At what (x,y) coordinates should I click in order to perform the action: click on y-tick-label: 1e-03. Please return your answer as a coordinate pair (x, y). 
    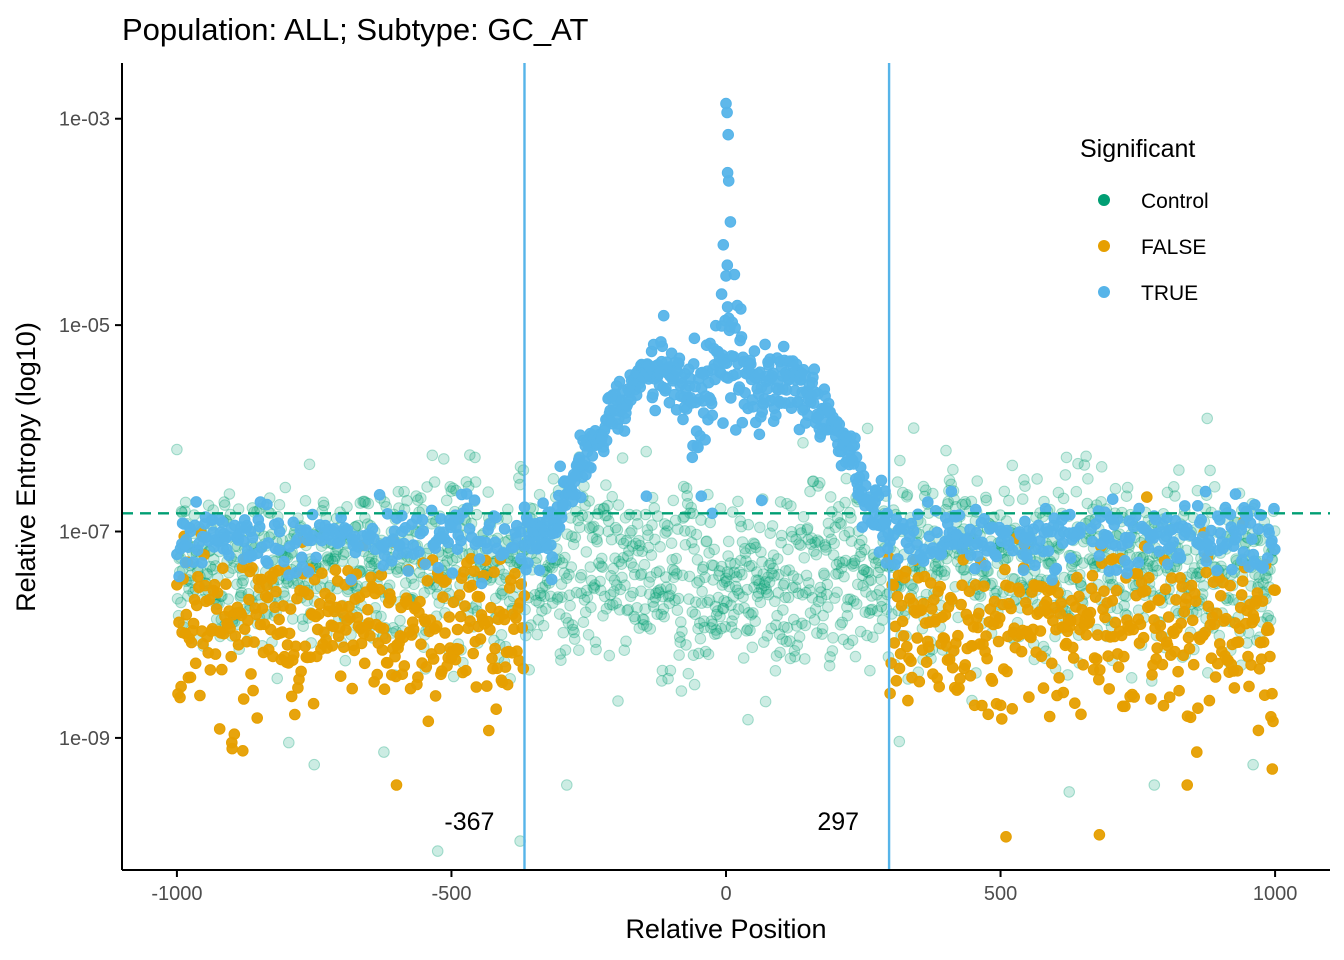
    Looking at the image, I should click on (84, 120).